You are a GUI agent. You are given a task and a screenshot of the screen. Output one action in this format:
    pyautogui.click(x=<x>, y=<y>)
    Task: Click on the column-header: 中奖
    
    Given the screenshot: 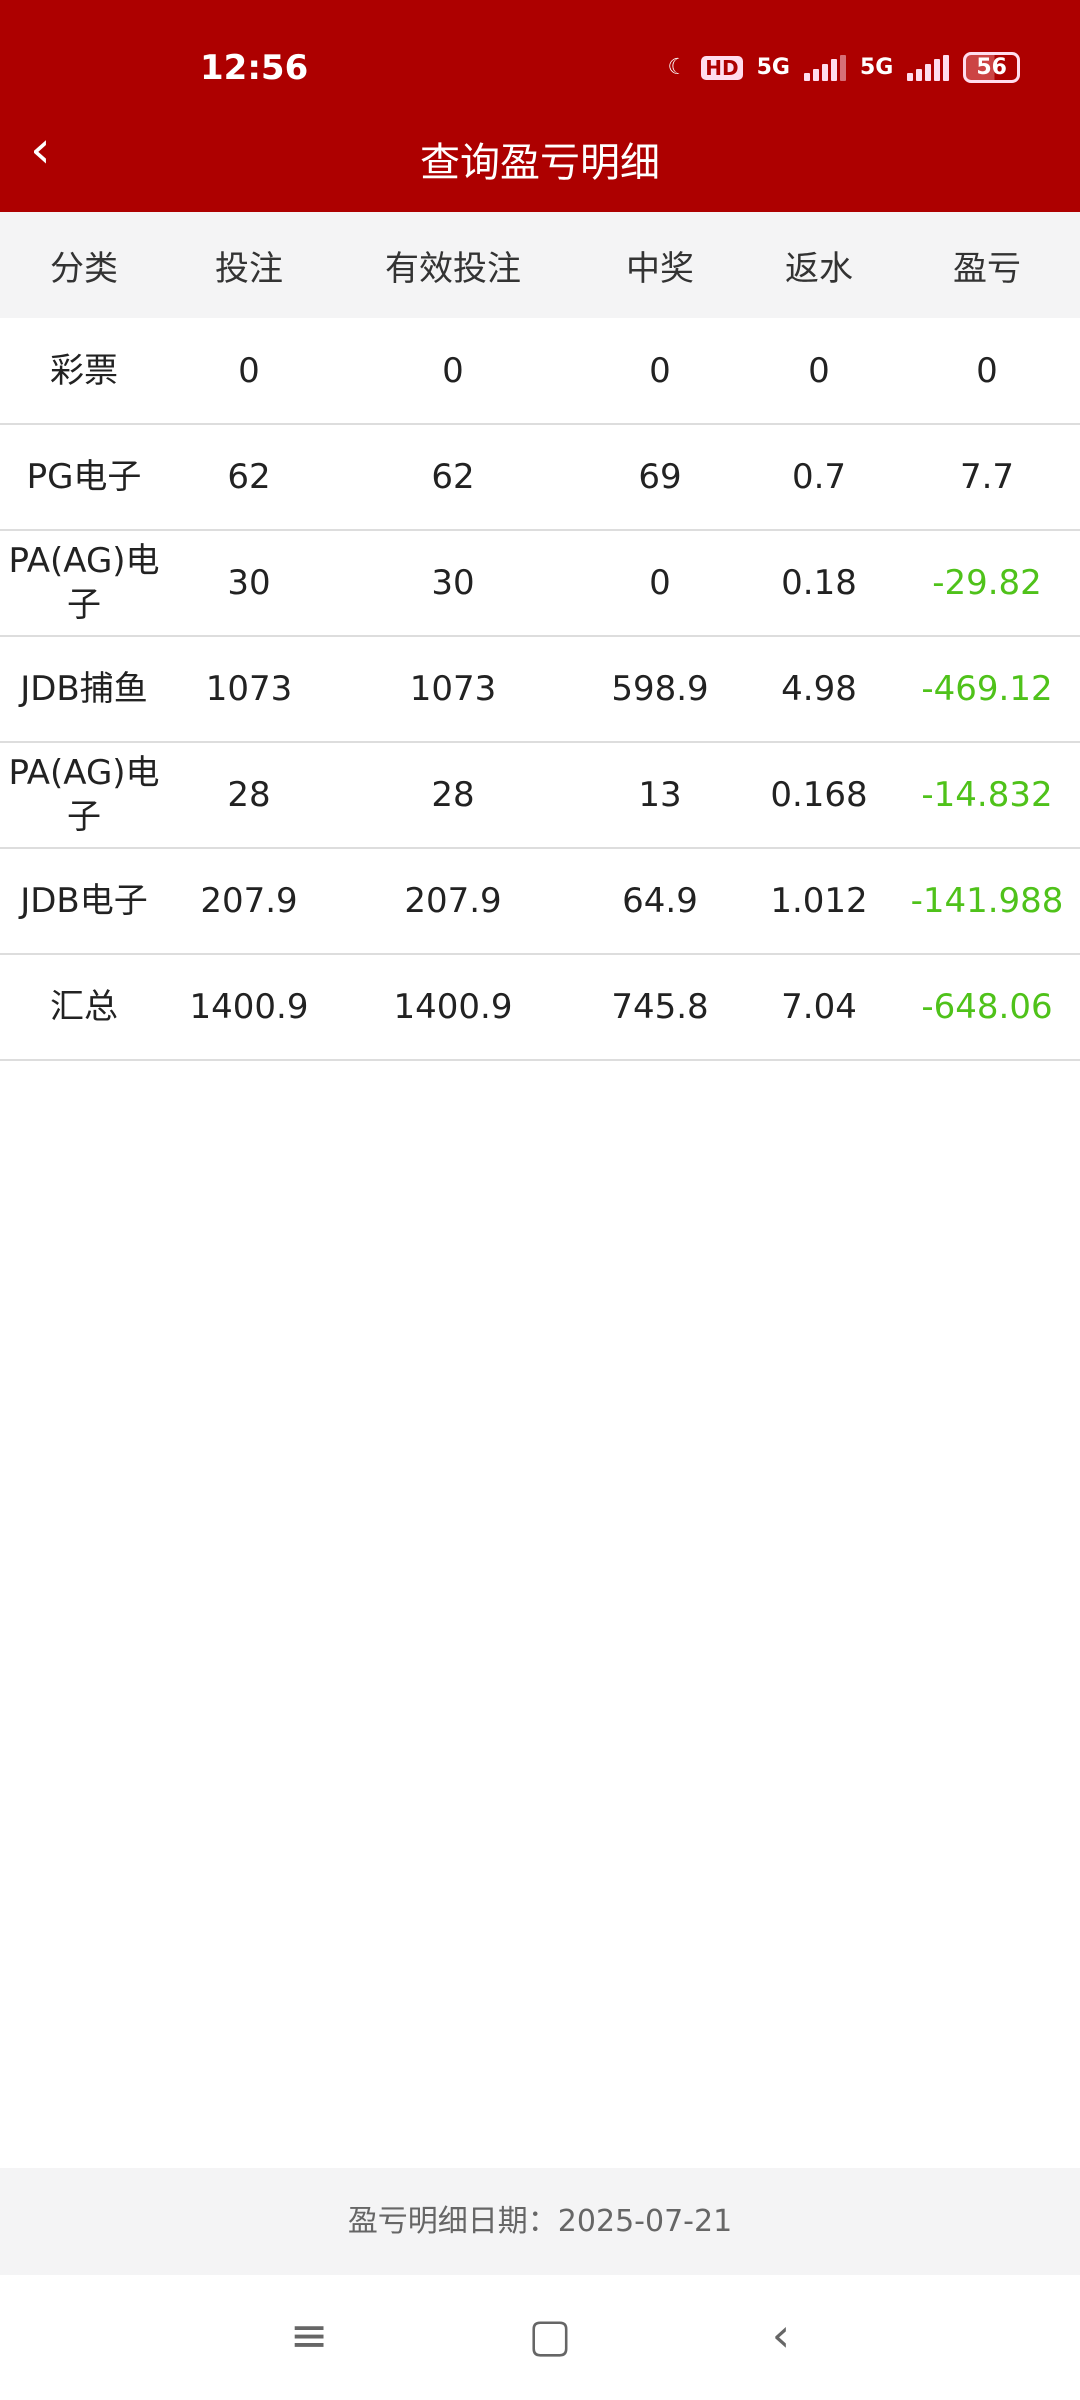 What is the action you would take?
    pyautogui.click(x=660, y=265)
    